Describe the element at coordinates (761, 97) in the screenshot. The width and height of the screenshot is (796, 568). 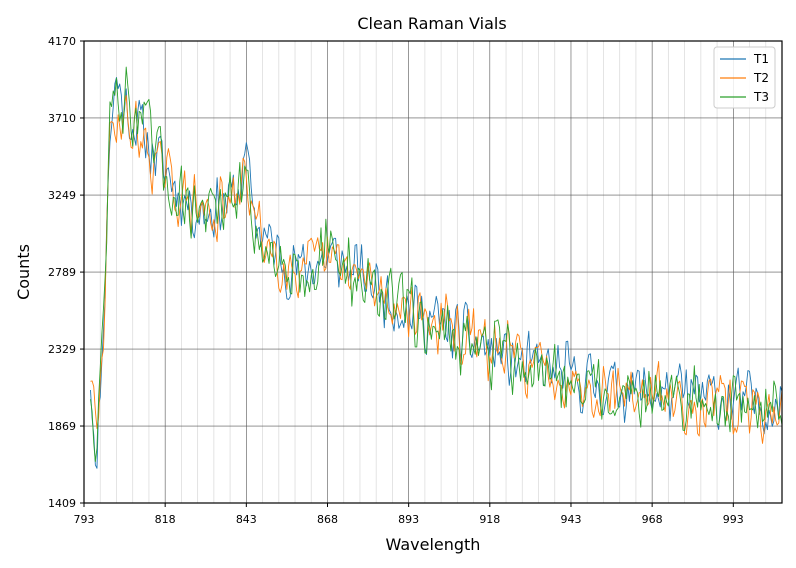
I see `legend-label-T3: T3` at that location.